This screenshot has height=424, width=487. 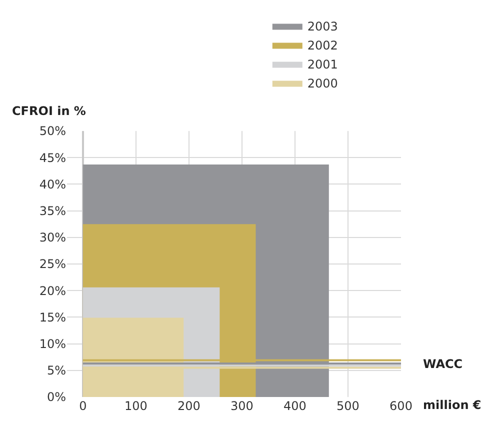 I want to click on y-tick-label: 20%, so click(x=52, y=291).